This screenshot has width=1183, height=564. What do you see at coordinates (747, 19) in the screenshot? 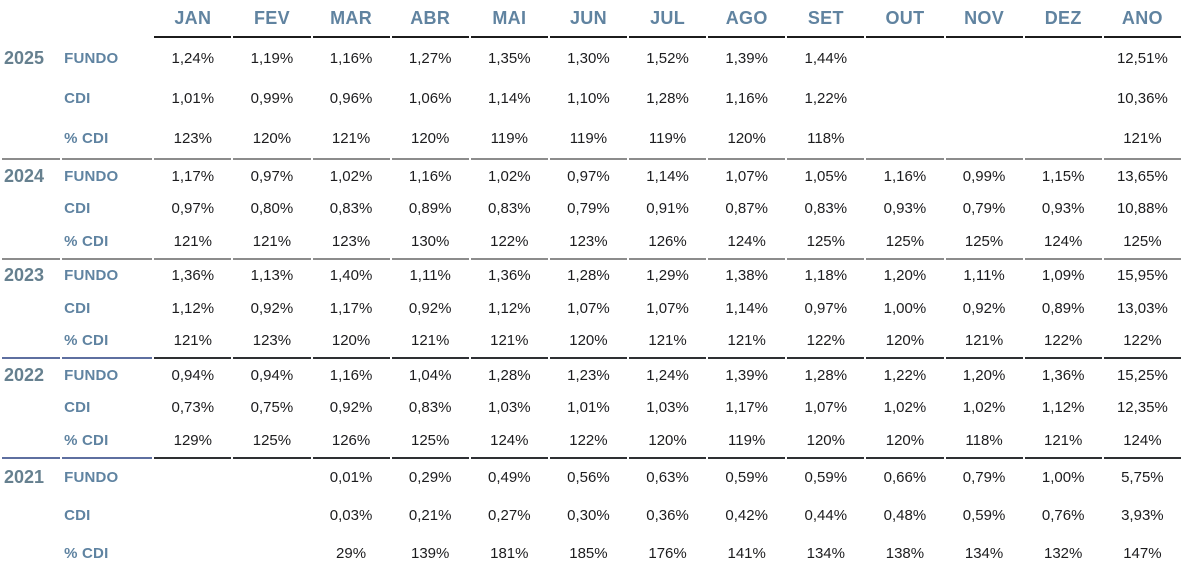
I see `column-header-ago: AGO` at bounding box center [747, 19].